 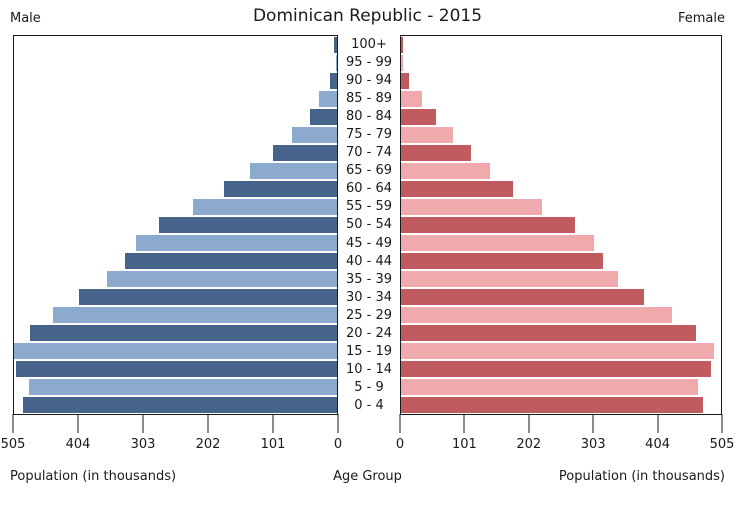 I want to click on male-side-header: Male, so click(x=25, y=18).